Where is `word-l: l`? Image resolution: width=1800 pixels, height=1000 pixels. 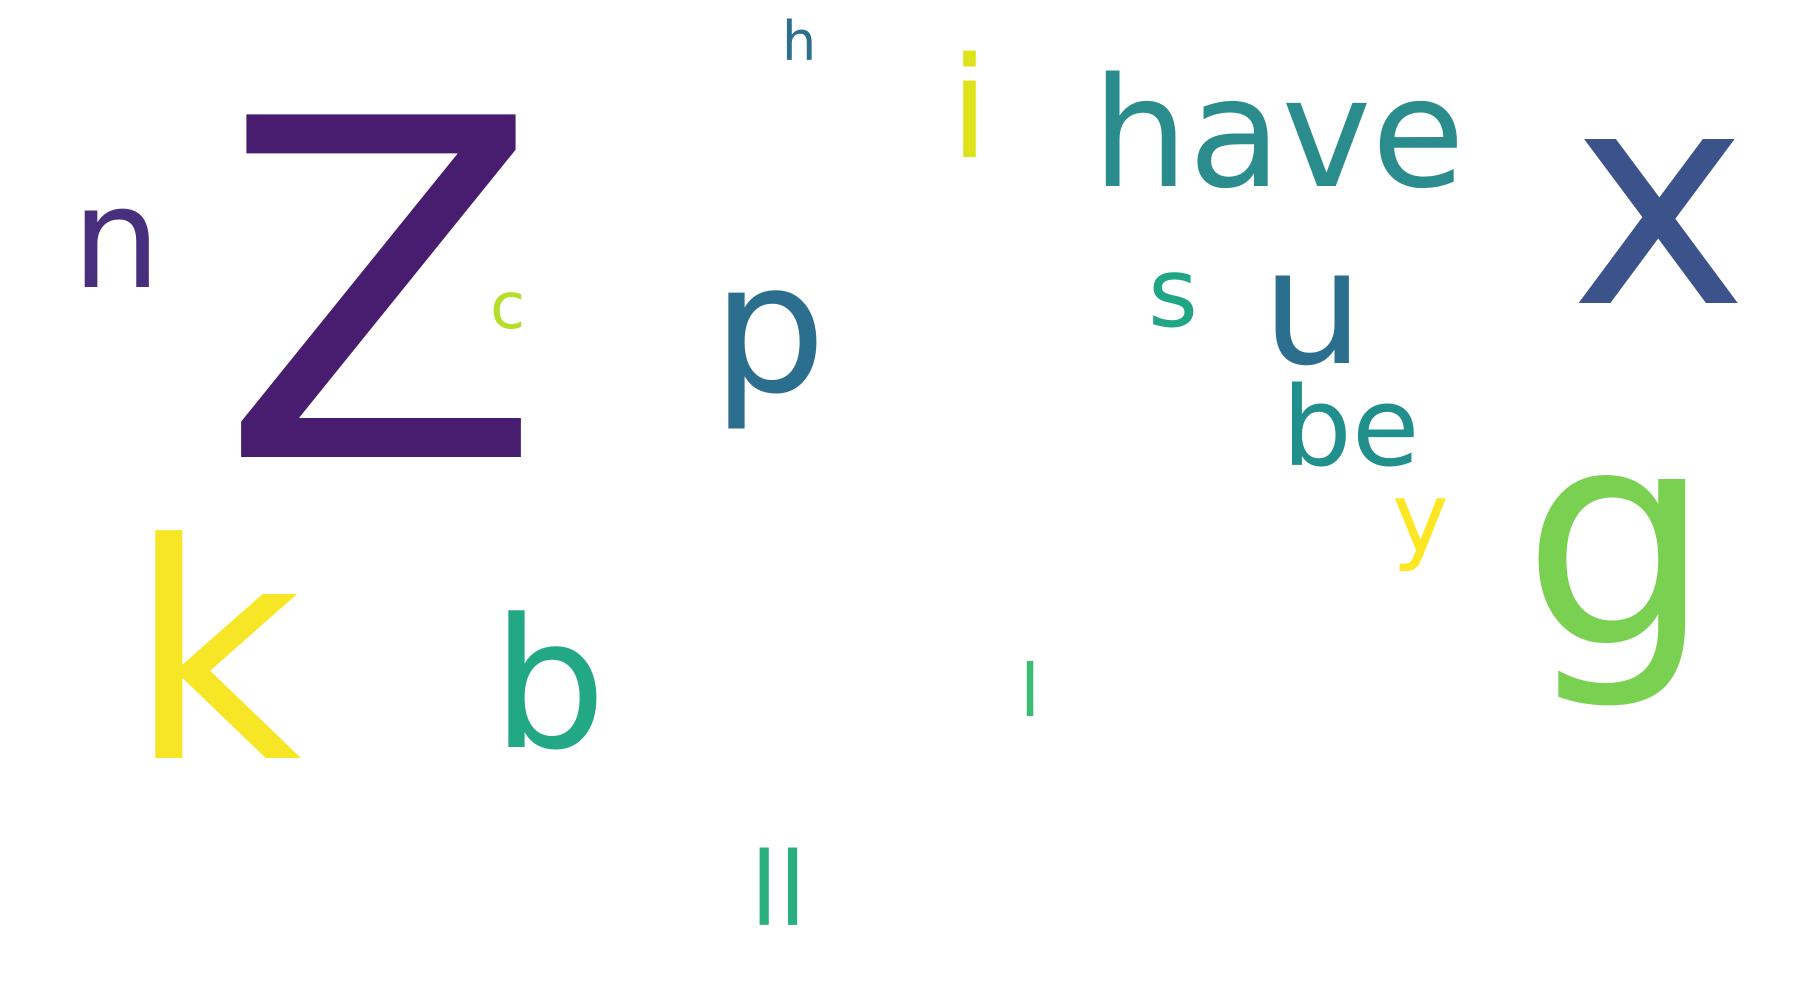 word-l: l is located at coordinates (1030, 691).